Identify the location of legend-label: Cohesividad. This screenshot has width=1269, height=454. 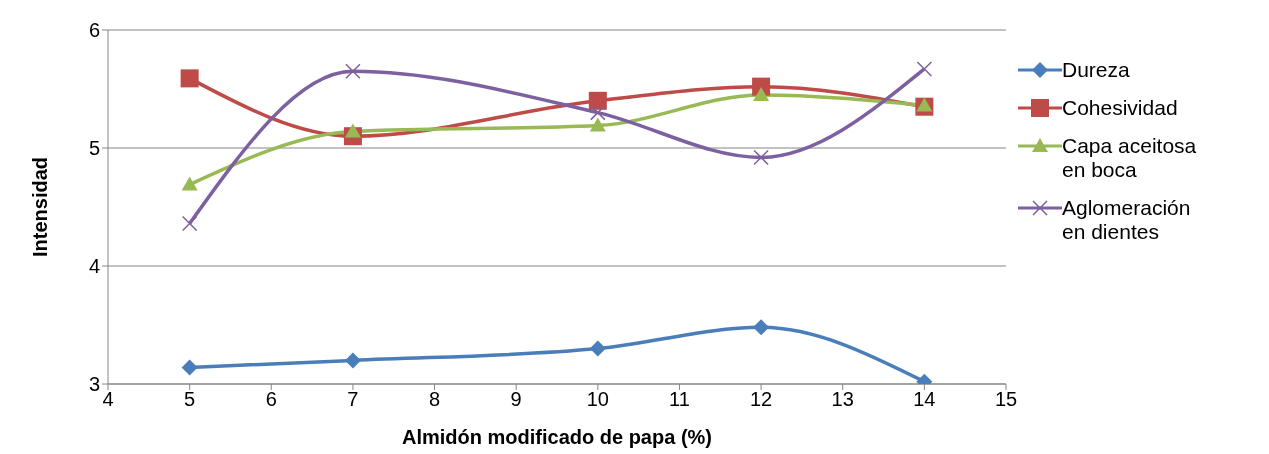
(1120, 108).